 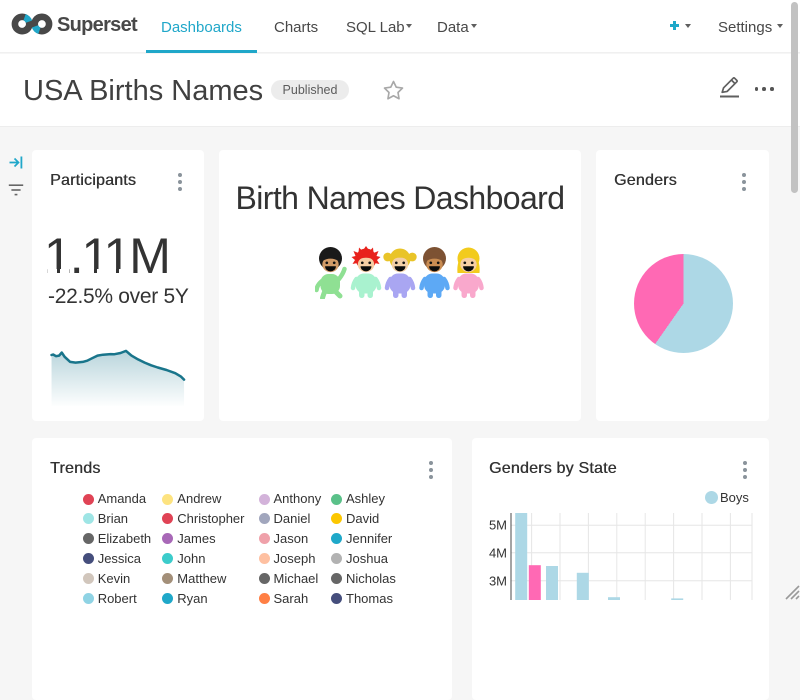 What do you see at coordinates (498, 580) in the screenshot?
I see `svg-text: 3M` at bounding box center [498, 580].